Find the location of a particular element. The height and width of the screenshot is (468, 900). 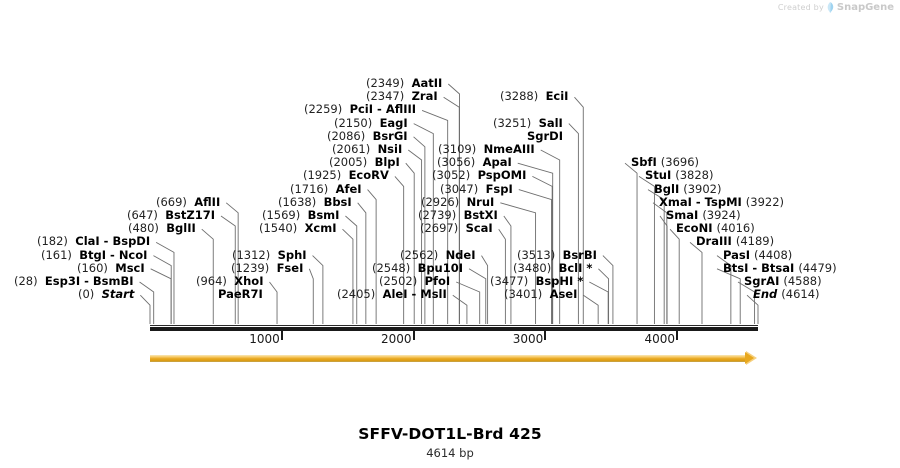

site-label: DraIII (4189) is located at coordinates (735, 241).